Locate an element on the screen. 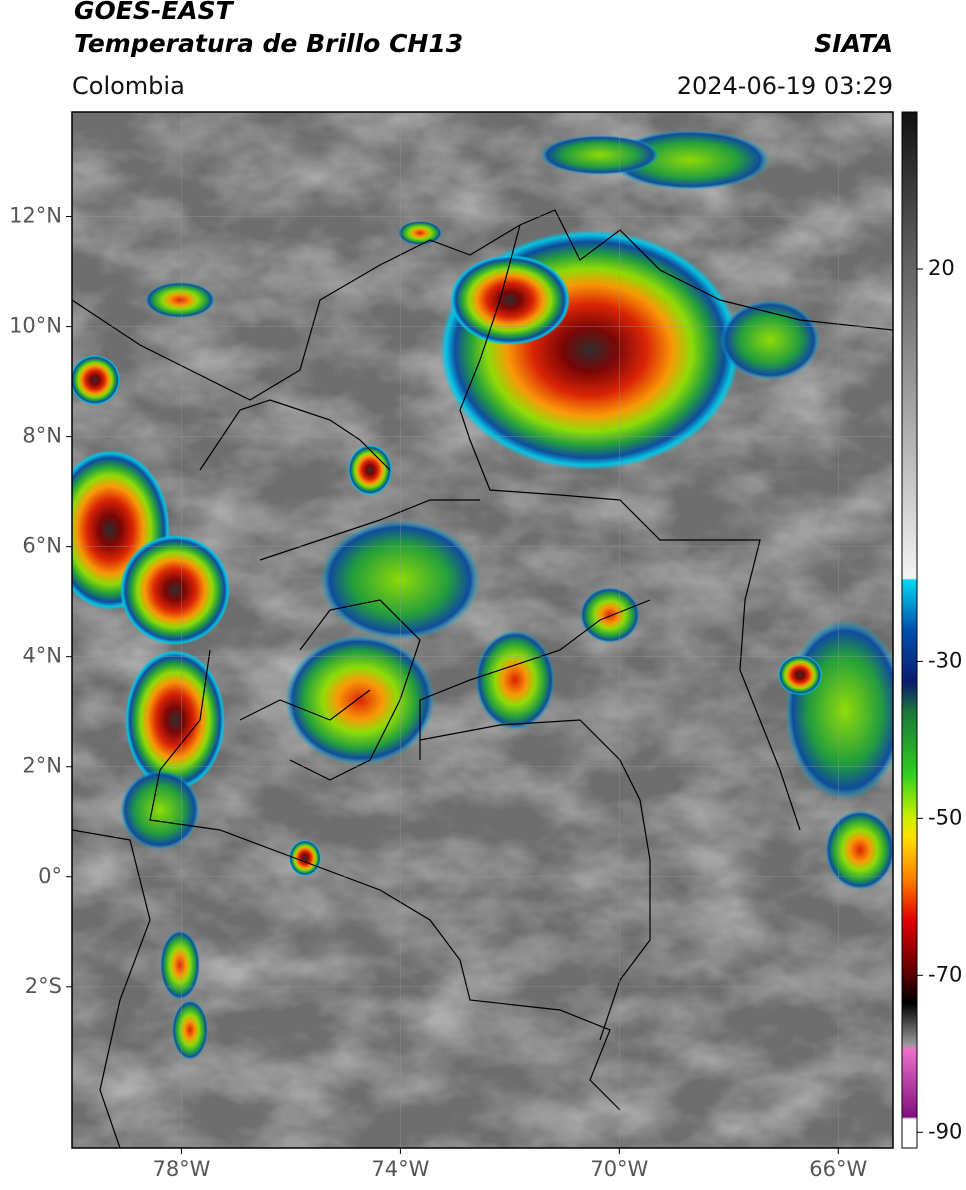 The height and width of the screenshot is (1190, 966). lon-label: 70°W is located at coordinates (619, 1169).